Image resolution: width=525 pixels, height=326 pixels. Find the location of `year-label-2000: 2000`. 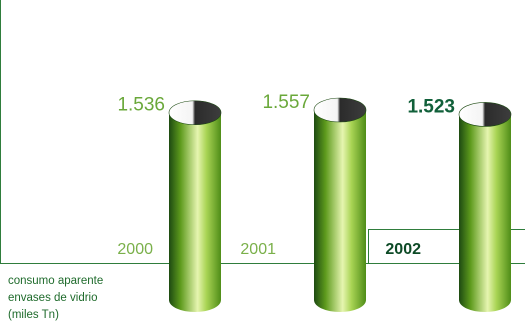

year-label-2000: 2000 is located at coordinates (135, 249).